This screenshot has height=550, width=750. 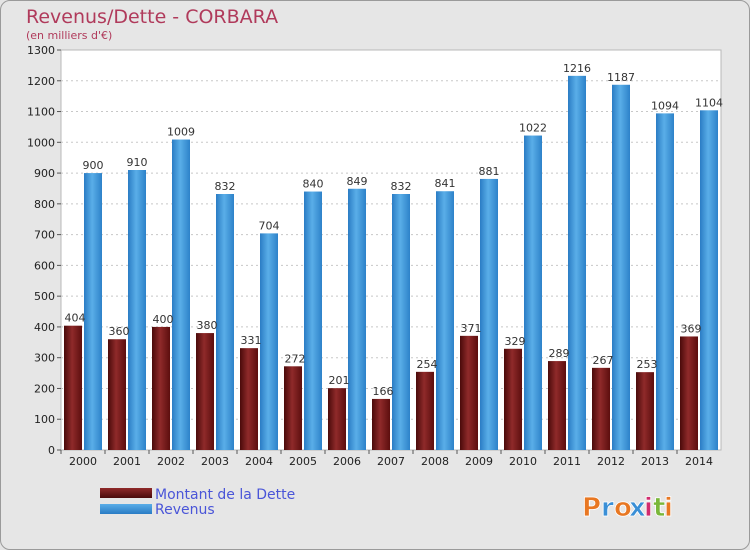 What do you see at coordinates (567, 461) in the screenshot?
I see `x-tick-label: 2011` at bounding box center [567, 461].